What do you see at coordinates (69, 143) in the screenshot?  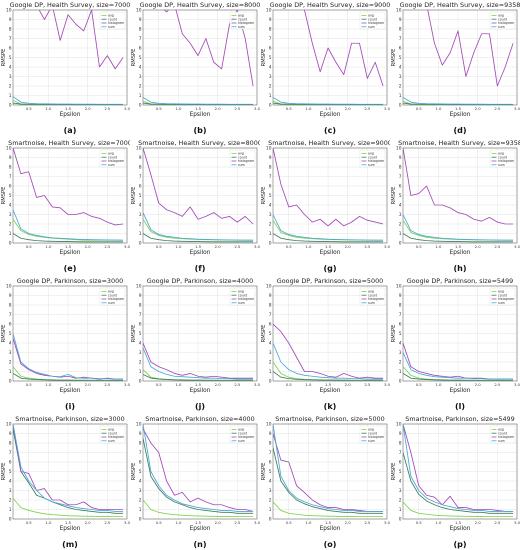 I see `chart-title: Smartnoise, Health Survey, size=7000` at bounding box center [69, 143].